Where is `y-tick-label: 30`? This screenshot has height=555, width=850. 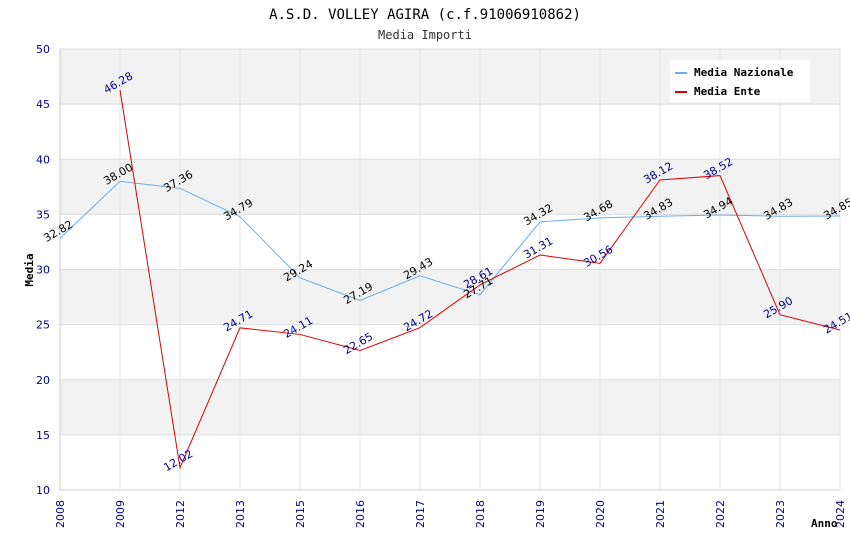 y-tick-label: 30 is located at coordinates (43, 270).